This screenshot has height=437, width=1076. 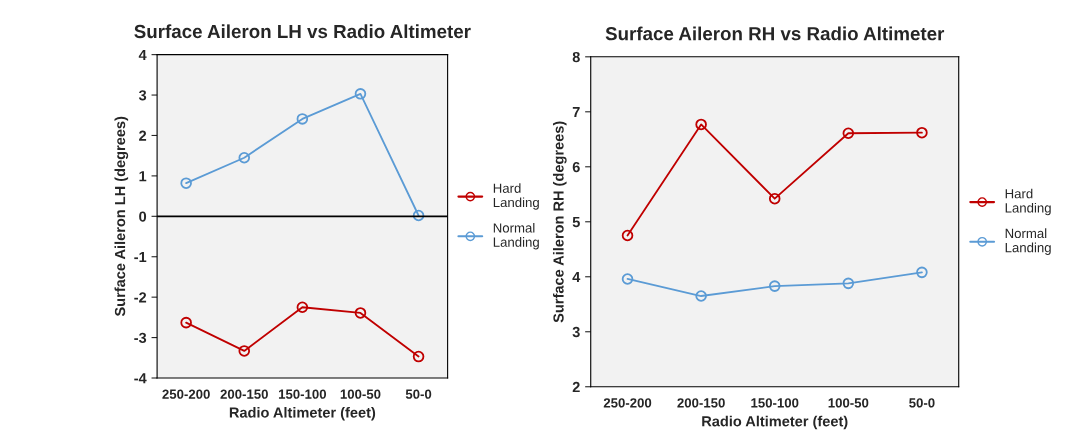 What do you see at coordinates (302, 31) in the screenshot?
I see `chart-title: Surface Aileron LH vs Radio Altimeter` at bounding box center [302, 31].